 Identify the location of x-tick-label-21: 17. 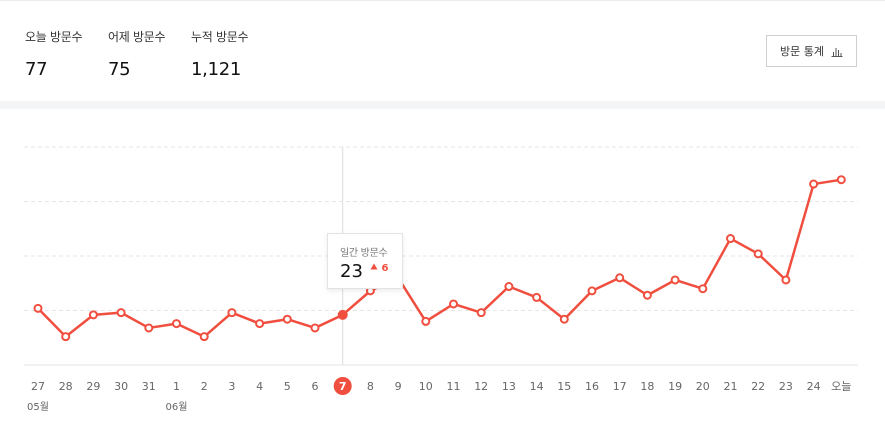
(620, 386).